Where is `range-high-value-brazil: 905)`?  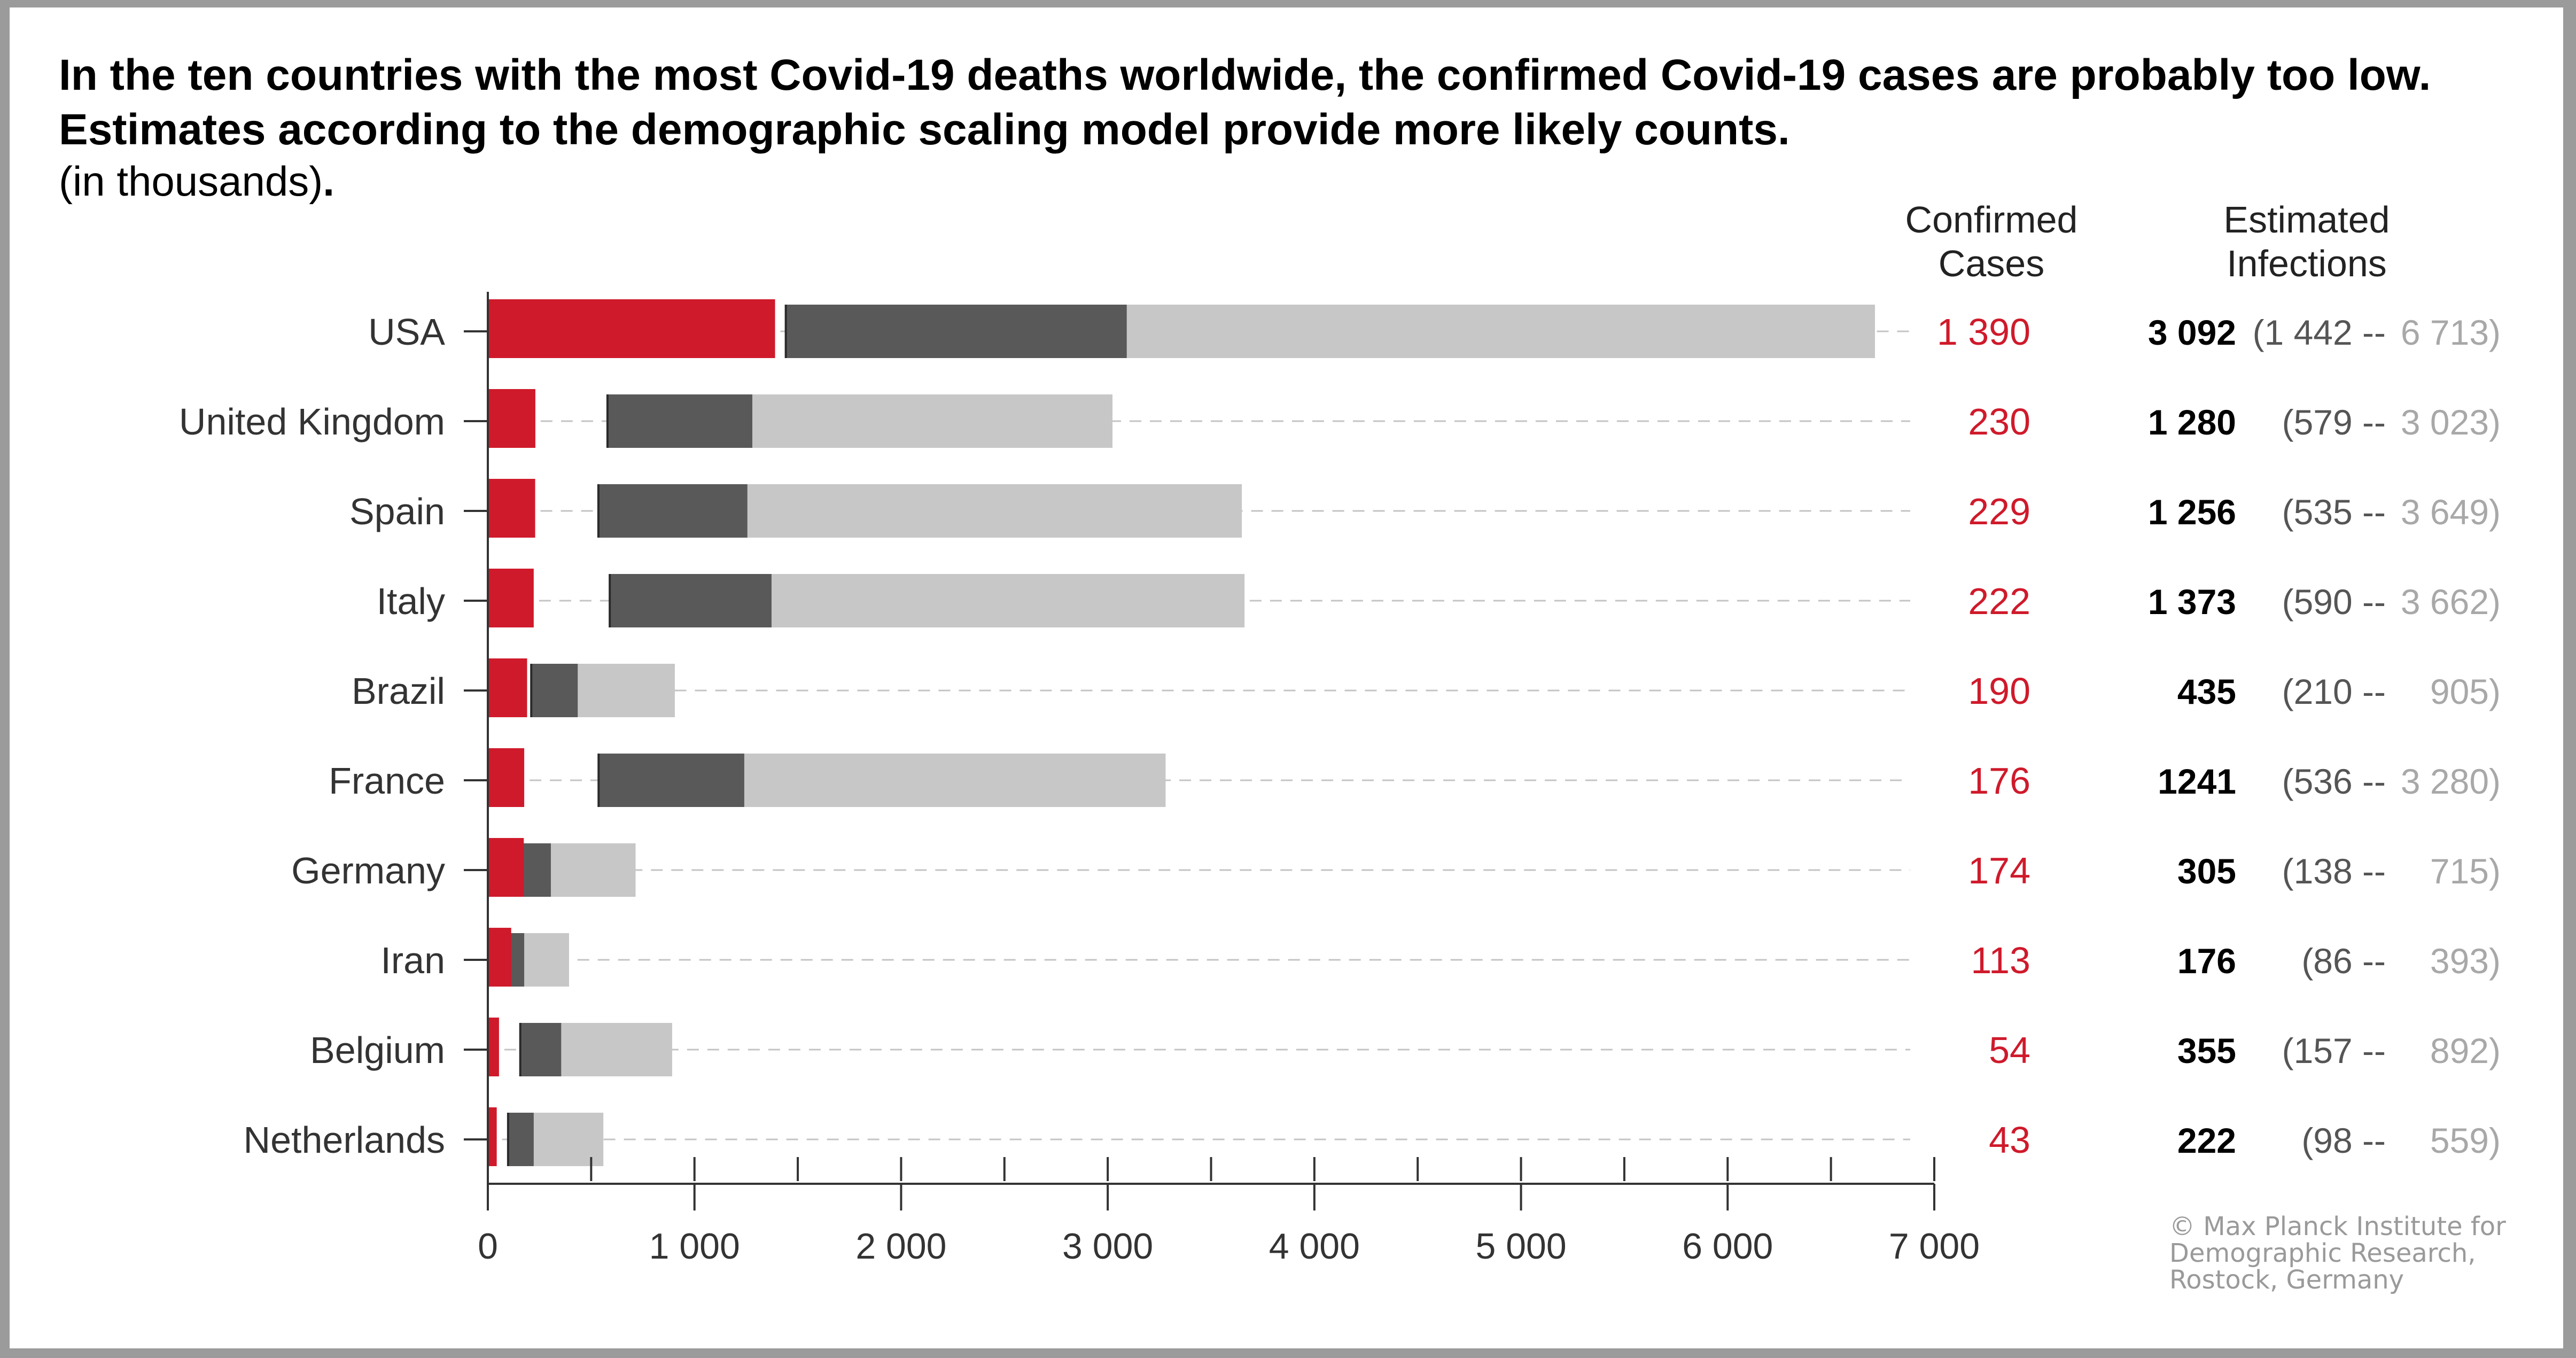 range-high-value-brazil: 905) is located at coordinates (2465, 691).